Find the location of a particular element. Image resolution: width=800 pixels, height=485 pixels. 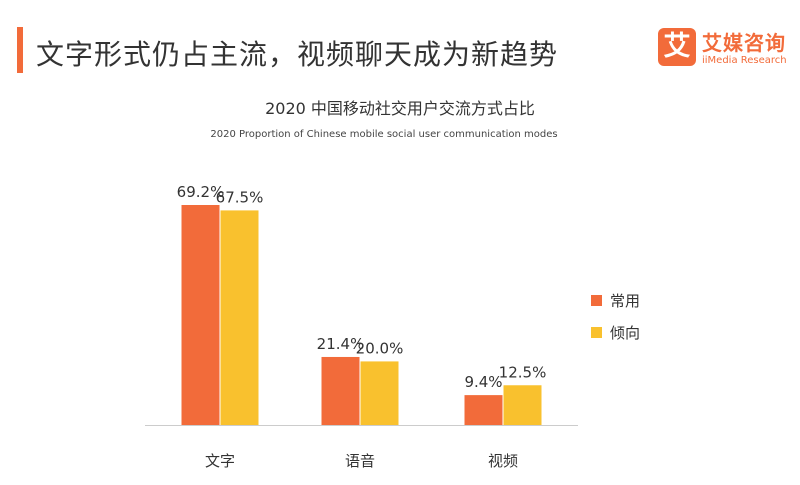

data-label: 9.4% is located at coordinates (483, 382).